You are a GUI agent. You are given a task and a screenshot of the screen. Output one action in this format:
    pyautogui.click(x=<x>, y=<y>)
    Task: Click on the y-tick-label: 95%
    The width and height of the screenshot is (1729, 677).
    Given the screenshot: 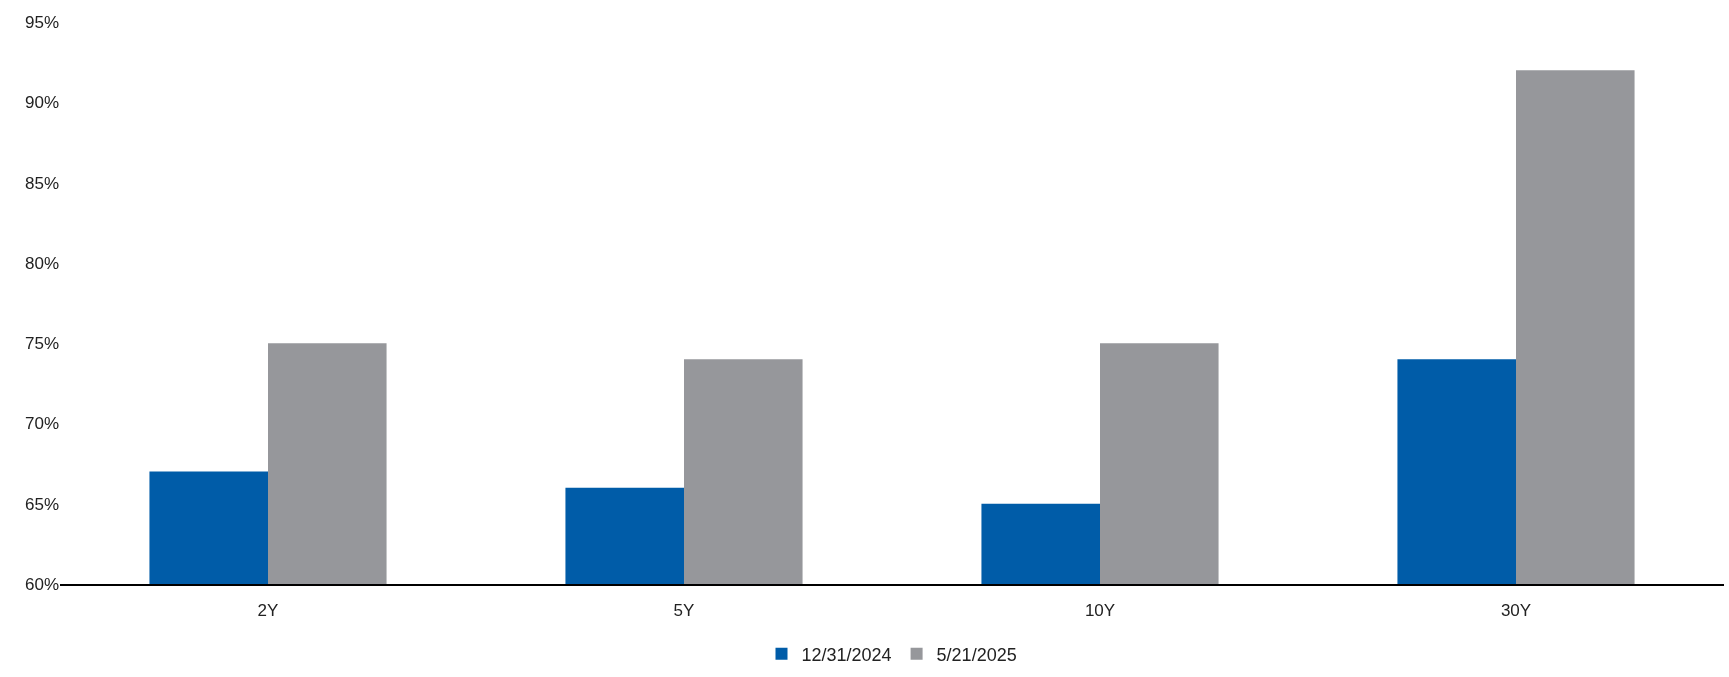 What is the action you would take?
    pyautogui.click(x=41, y=22)
    